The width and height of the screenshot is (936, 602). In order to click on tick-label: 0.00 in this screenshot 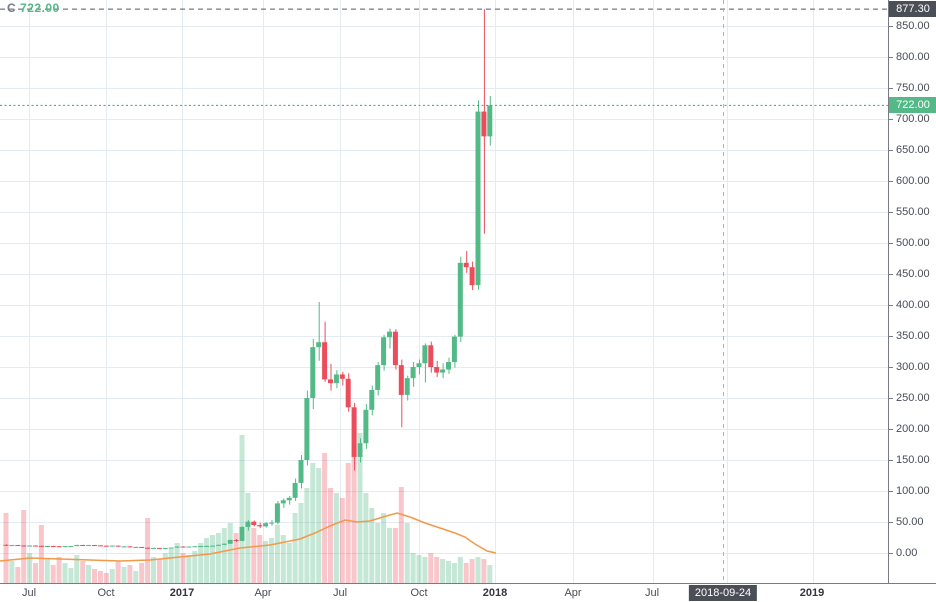, I will do `click(907, 553)`.